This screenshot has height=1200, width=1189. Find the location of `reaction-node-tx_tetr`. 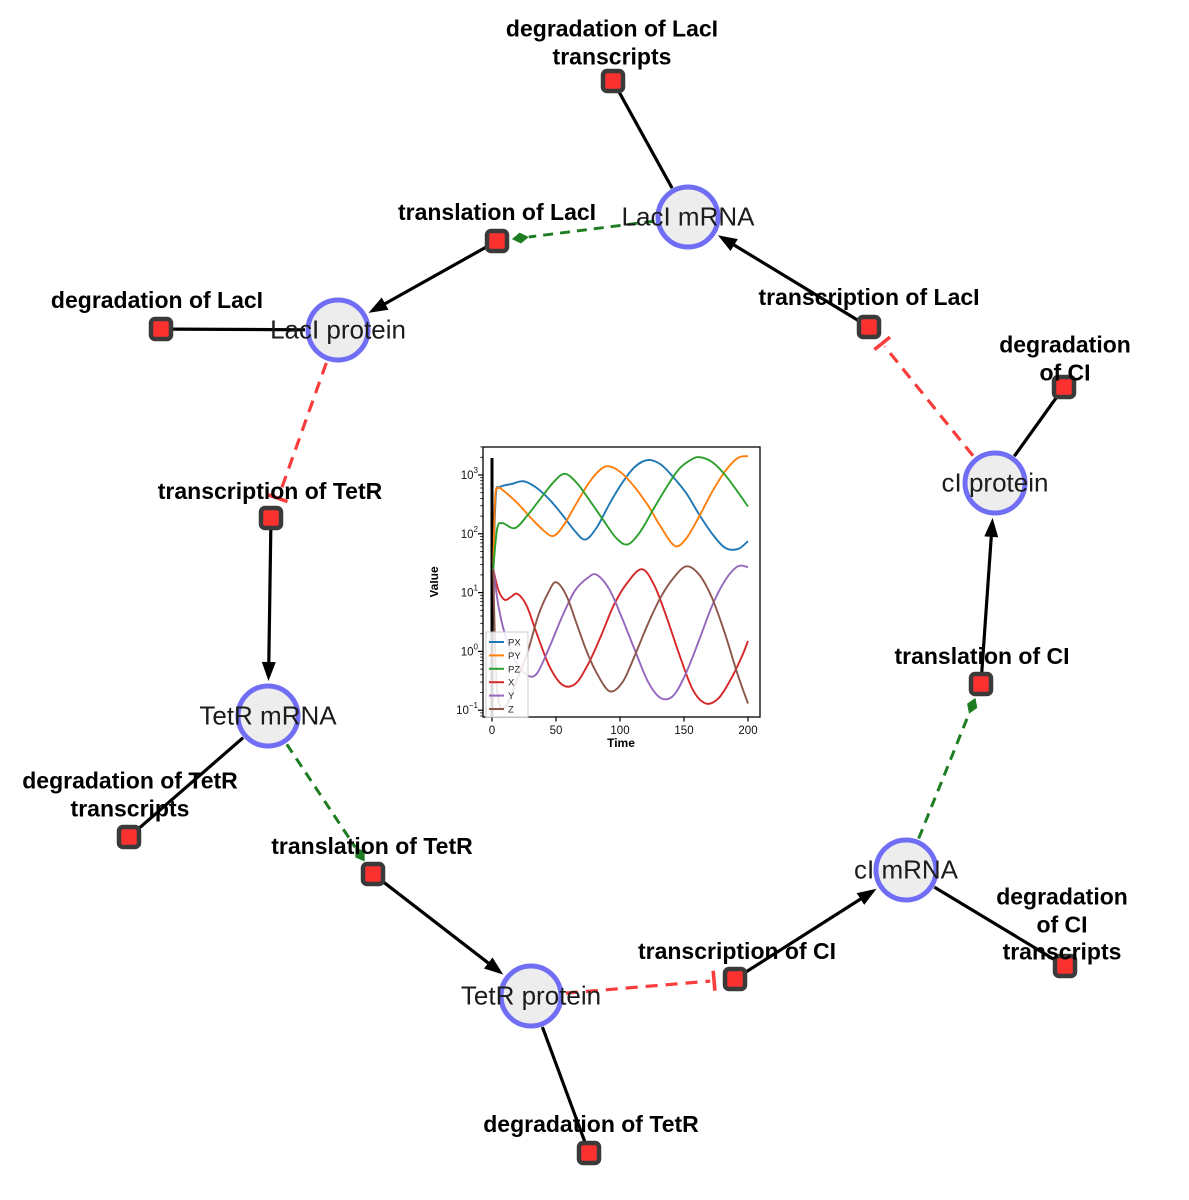

reaction-node-tx_tetr is located at coordinates (271, 518).